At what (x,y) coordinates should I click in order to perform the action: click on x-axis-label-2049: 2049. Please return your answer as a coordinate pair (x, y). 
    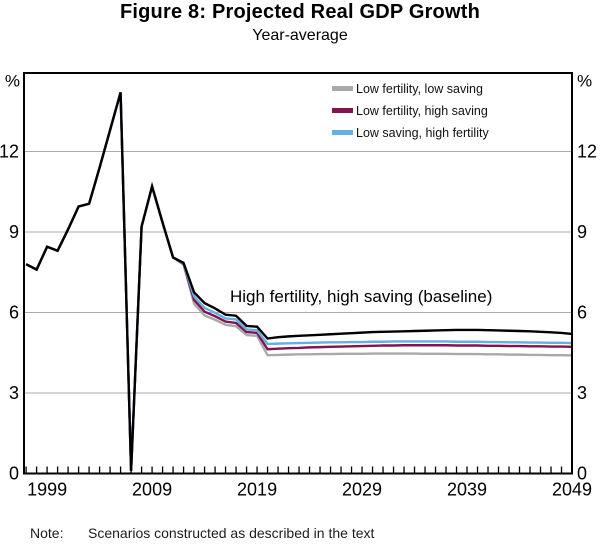
    Looking at the image, I should click on (572, 490).